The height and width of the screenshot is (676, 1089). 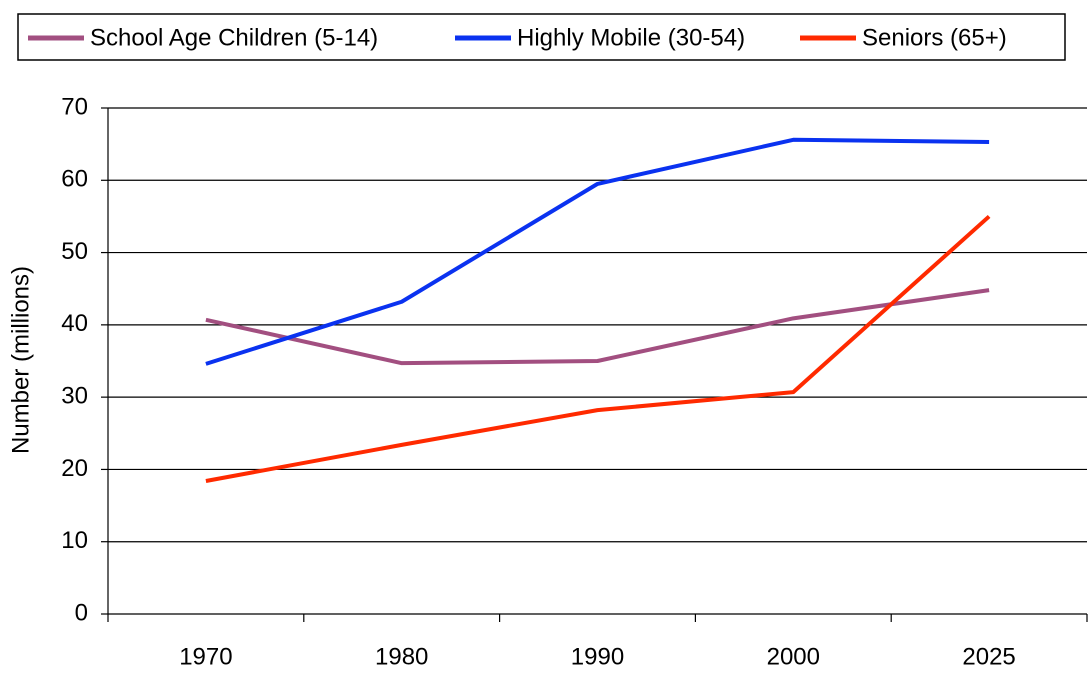 What do you see at coordinates (793, 656) in the screenshot?
I see `x-tick-label: 2000` at bounding box center [793, 656].